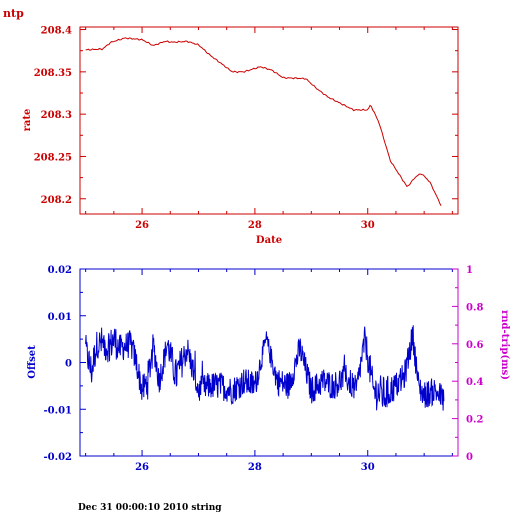 The height and width of the screenshot is (512, 512). What do you see at coordinates (56, 115) in the screenshot?
I see `rate-ytick-label: 208.3` at bounding box center [56, 115].